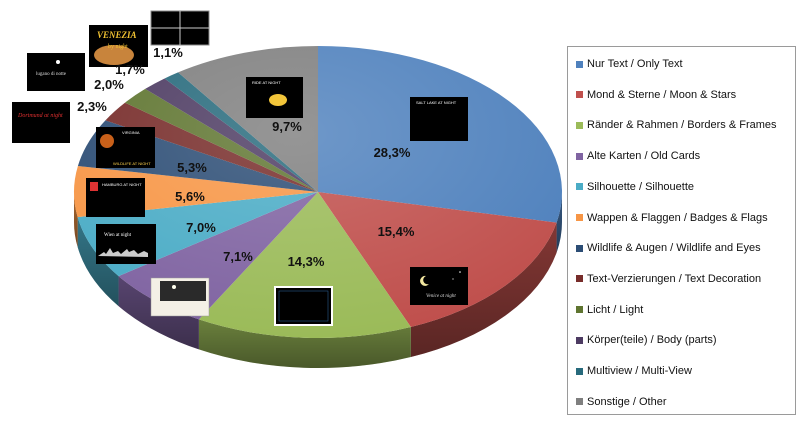 The height and width of the screenshot is (423, 807). Describe the element at coordinates (201, 227) in the screenshot. I see `data-label-4: 7,0%` at that location.